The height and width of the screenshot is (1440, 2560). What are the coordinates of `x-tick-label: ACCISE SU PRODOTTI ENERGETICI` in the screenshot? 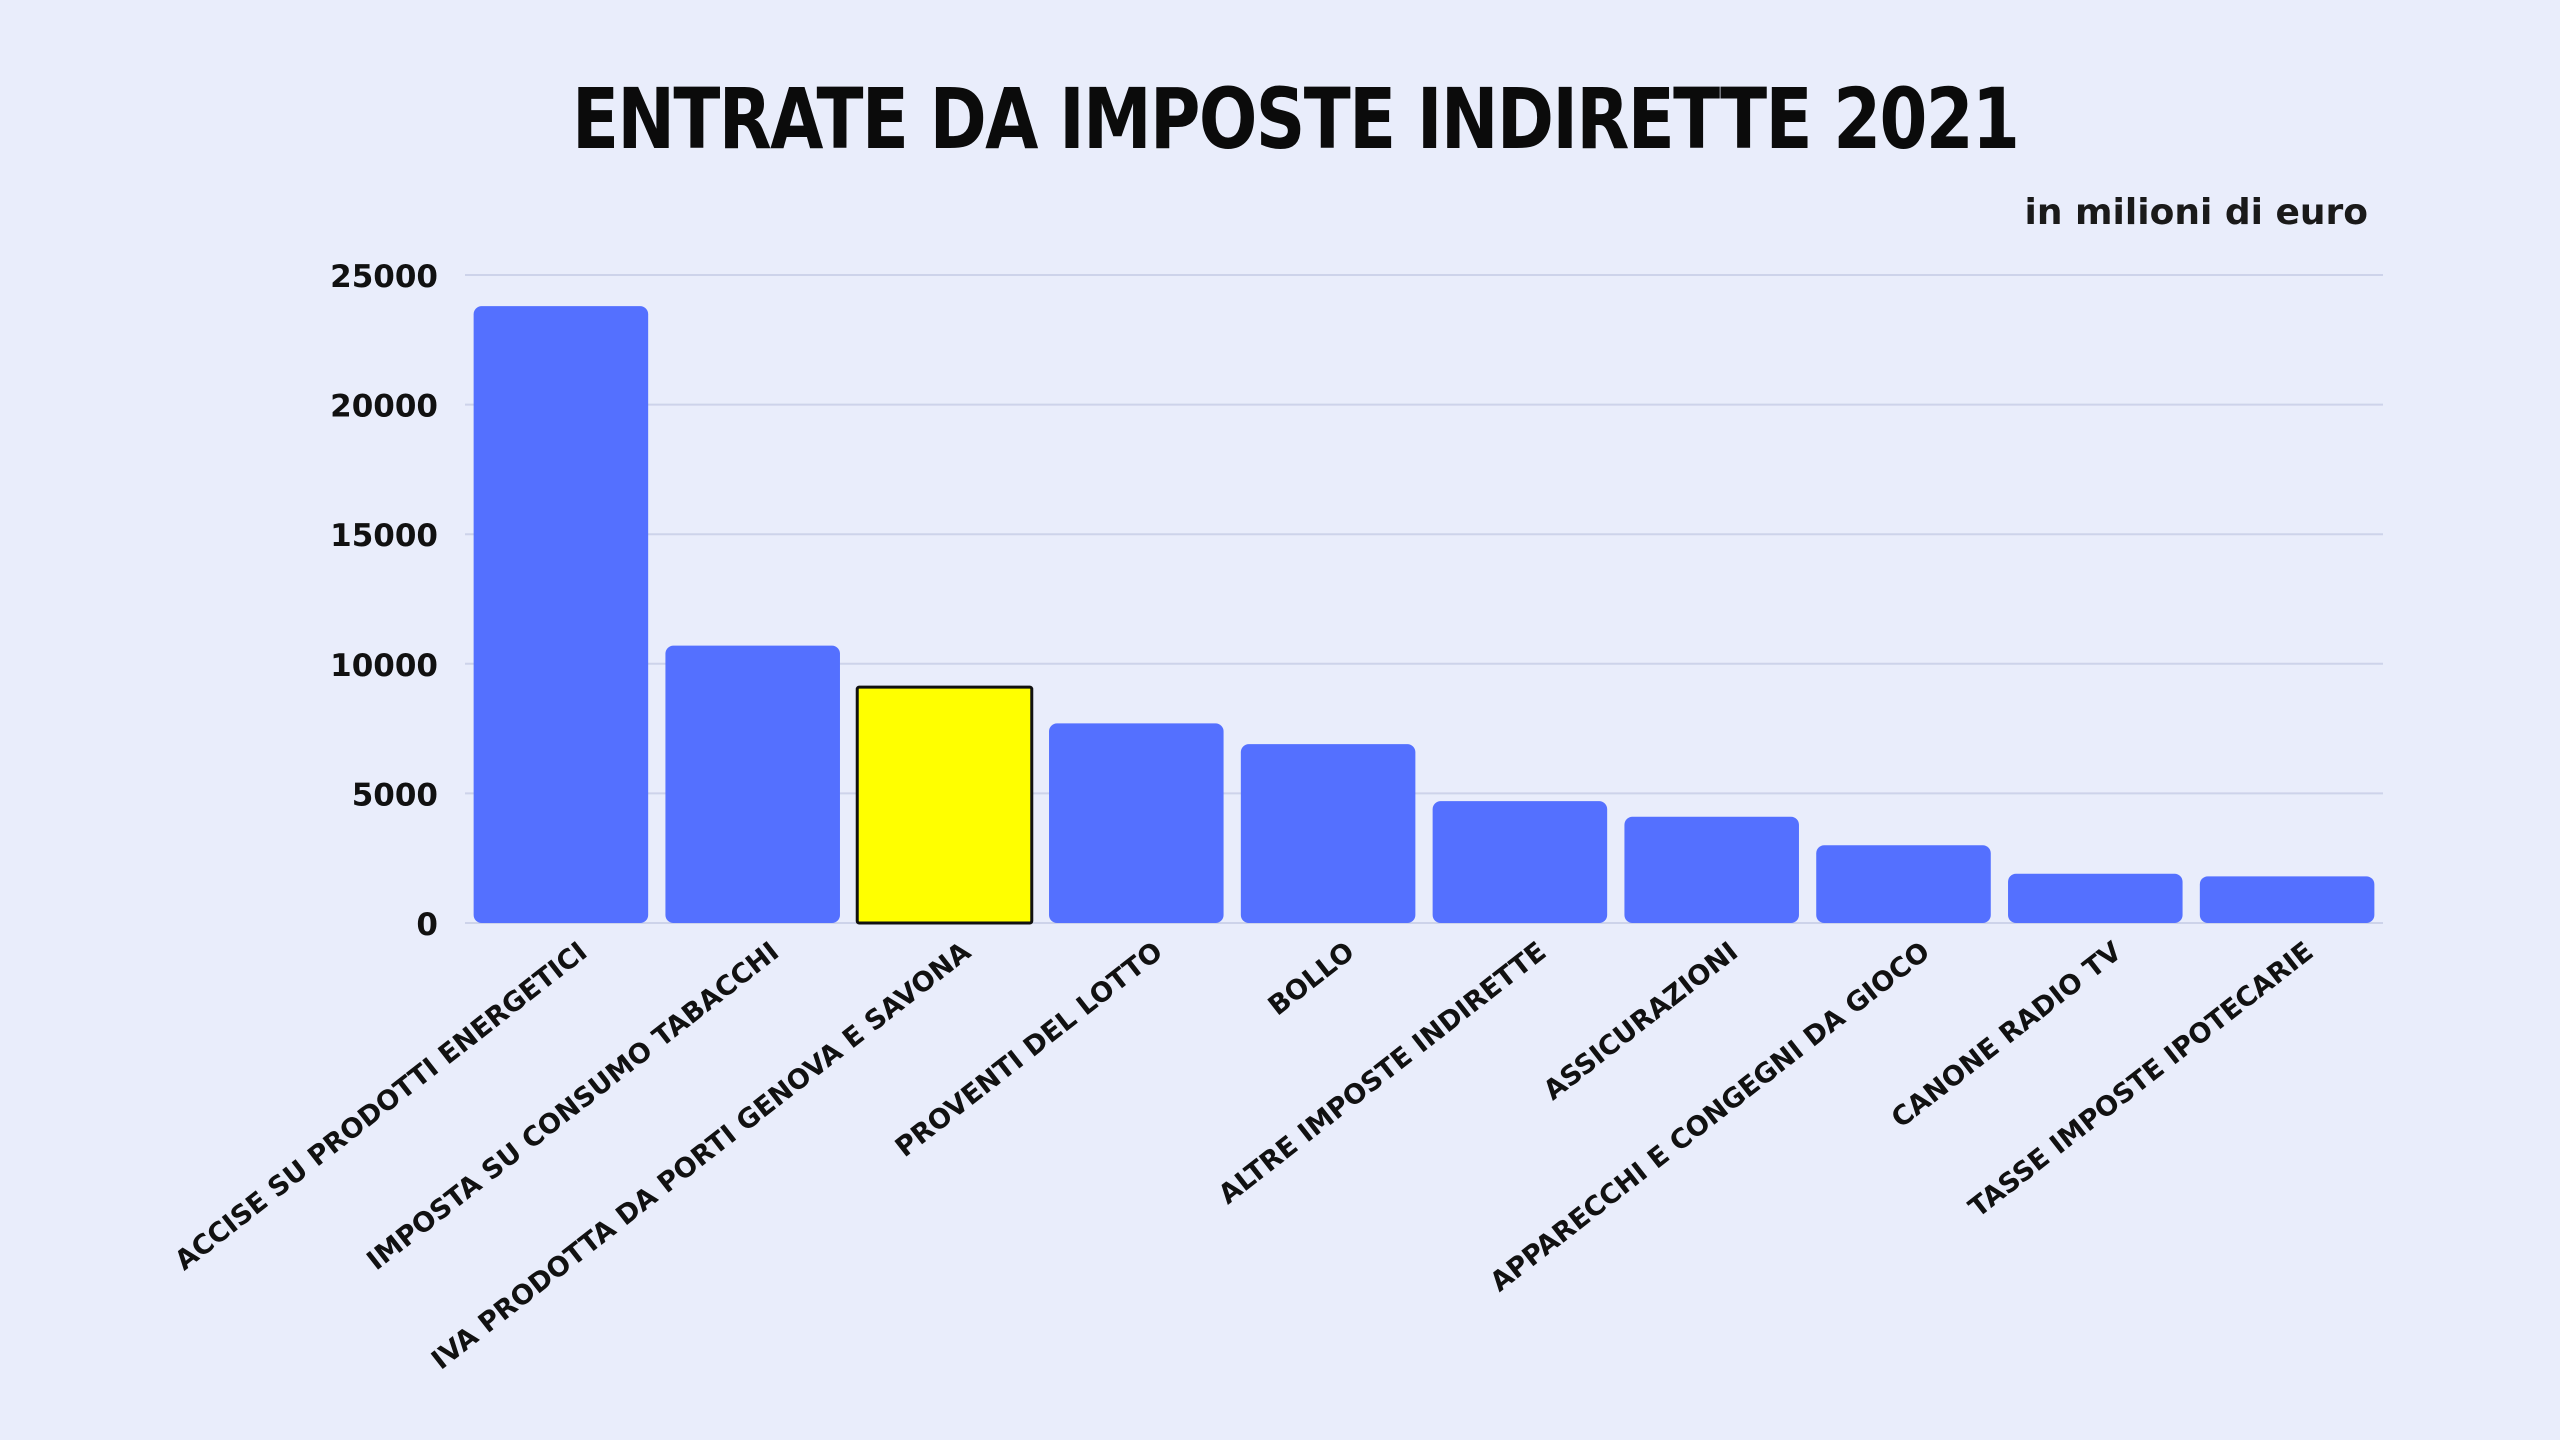 It's located at (381, 1106).